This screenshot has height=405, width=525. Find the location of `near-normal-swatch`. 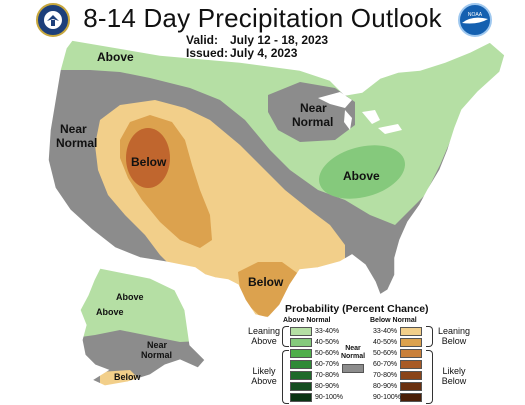

near-normal-swatch is located at coordinates (353, 368).